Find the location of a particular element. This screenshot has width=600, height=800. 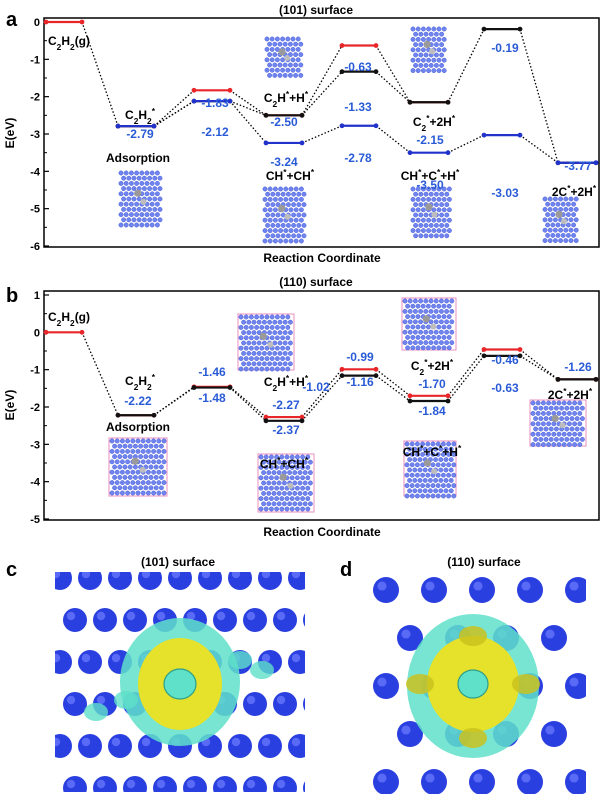

state-label-2c-2h: 2C*+2H* is located at coordinates (574, 191).